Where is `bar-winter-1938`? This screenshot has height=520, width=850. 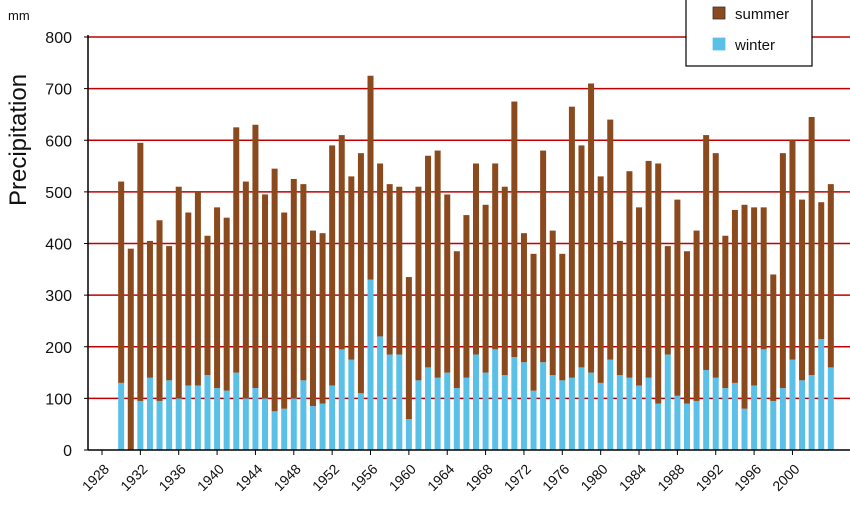
bar-winter-1938 is located at coordinates (197, 417).